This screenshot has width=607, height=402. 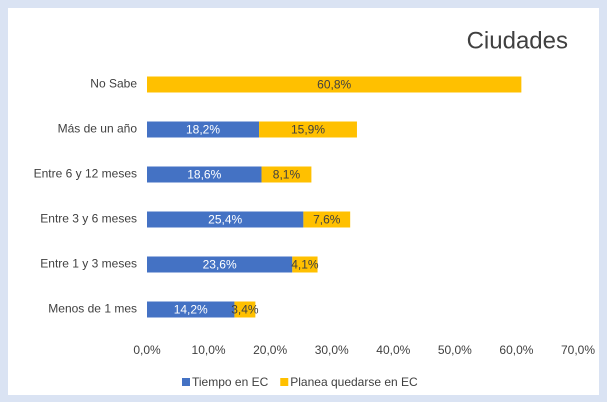 I want to click on x-tick-label: 70,0%, so click(x=578, y=350).